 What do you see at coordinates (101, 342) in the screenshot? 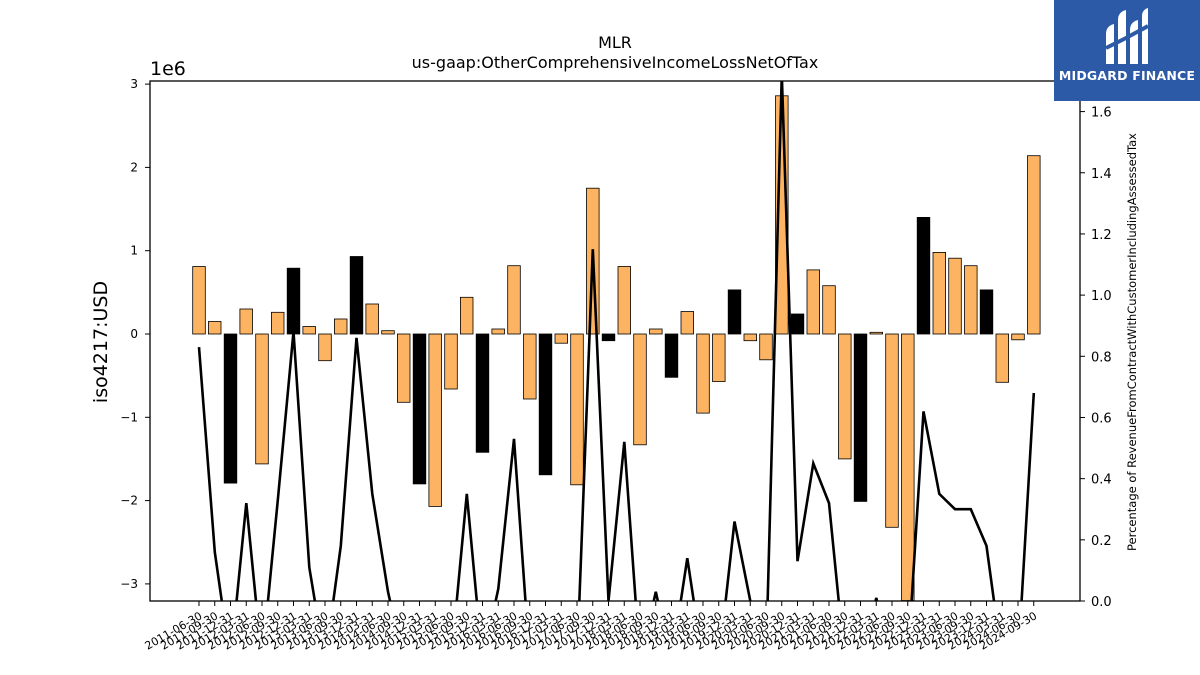
I see `y-axis-label: iso4217:USD` at bounding box center [101, 342].